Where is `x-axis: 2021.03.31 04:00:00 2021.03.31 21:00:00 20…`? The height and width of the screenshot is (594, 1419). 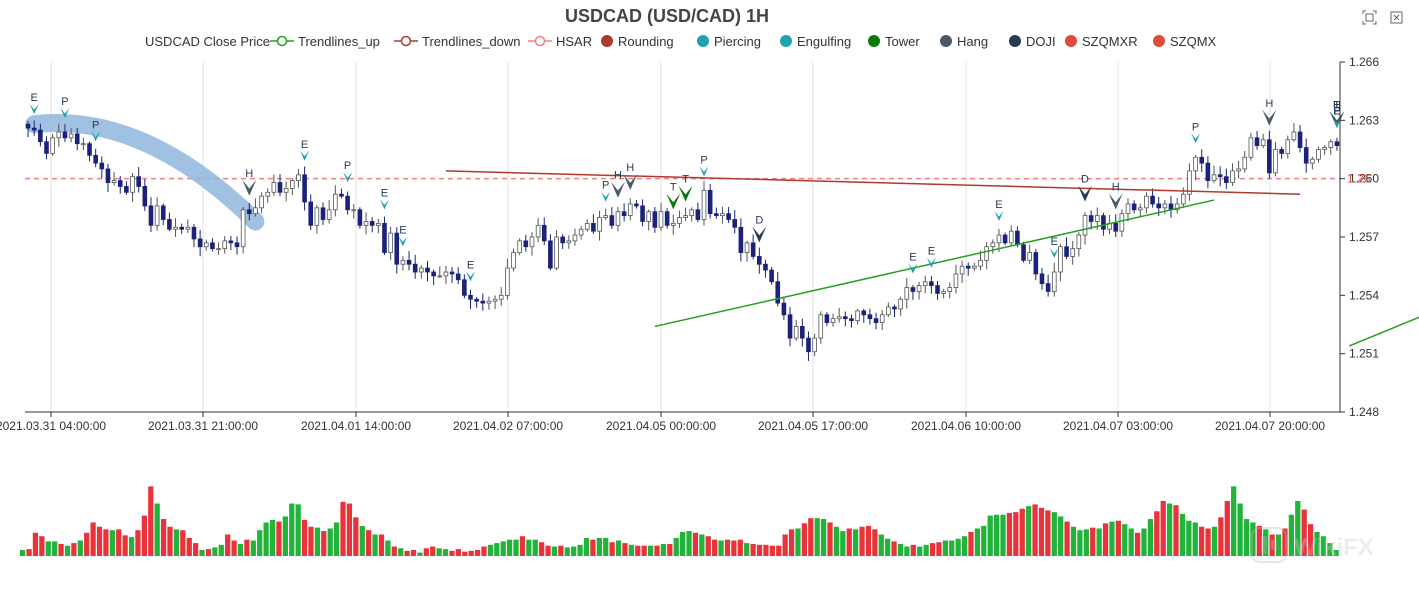
x-axis: 2021.03.31 04:00:00 2021.03.31 21:00:00 20… is located at coordinates (670, 422).